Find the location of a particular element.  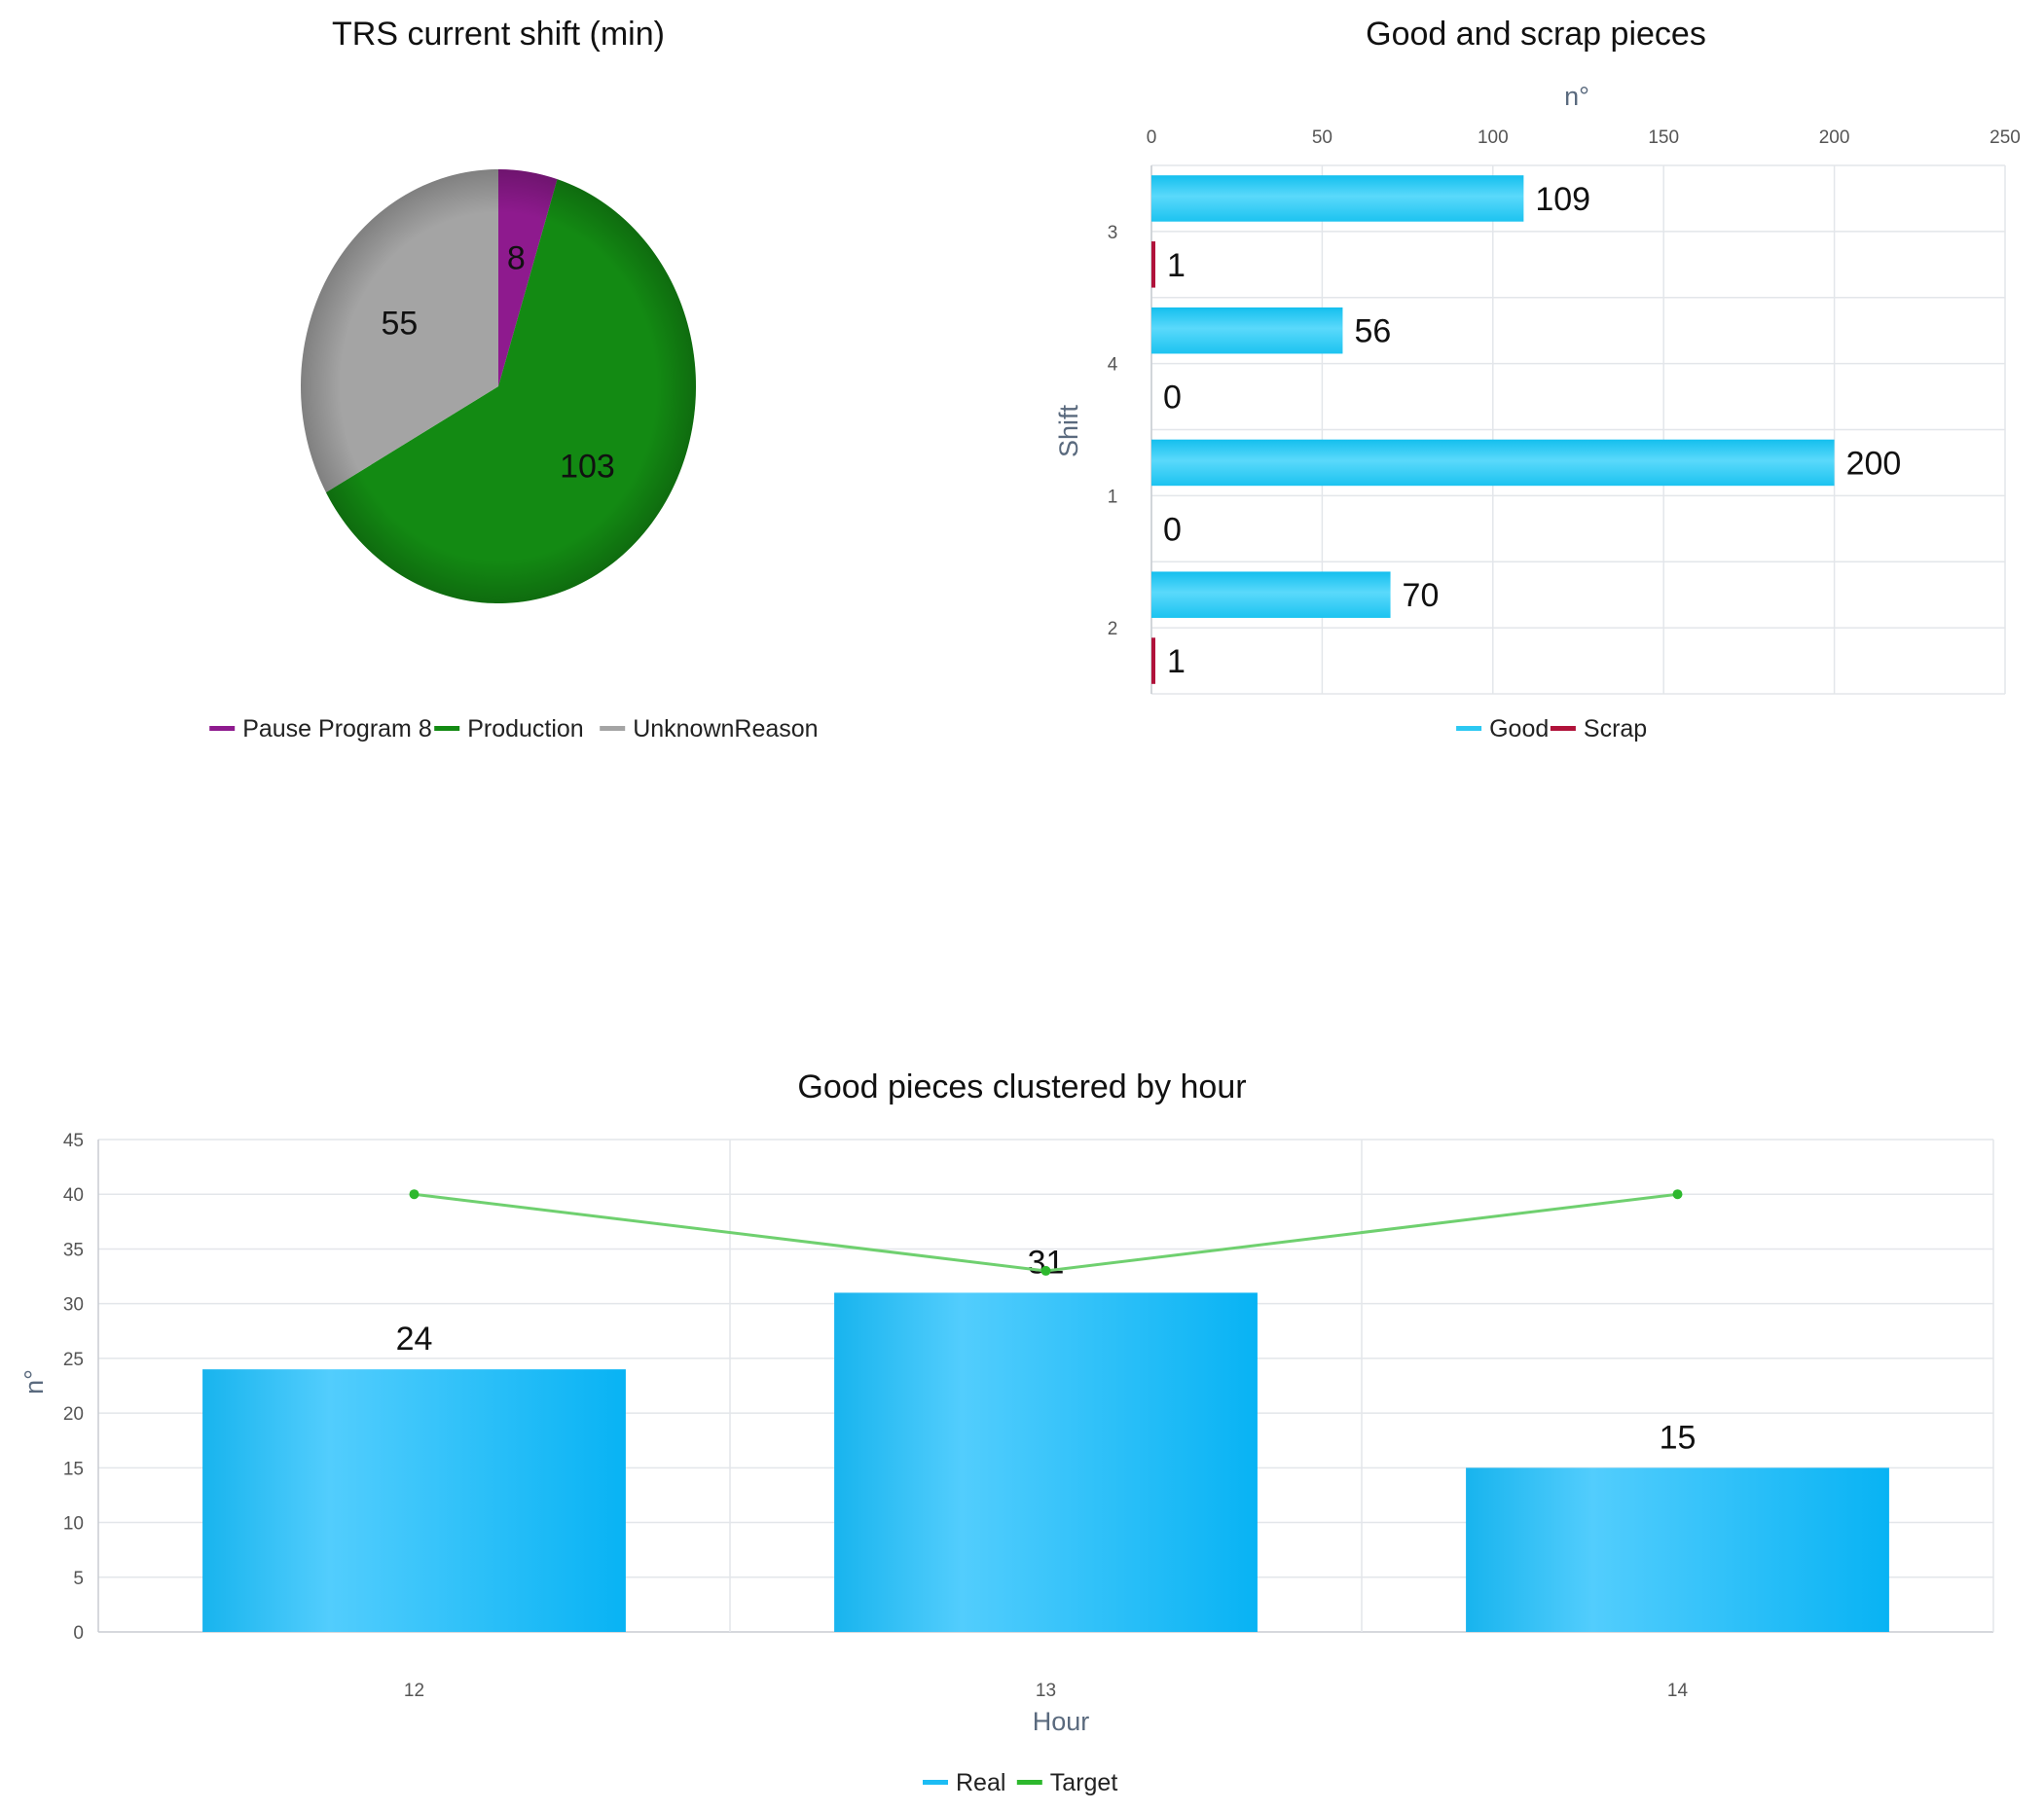

hbar-y-tick-1: 1 is located at coordinates (1113, 497).